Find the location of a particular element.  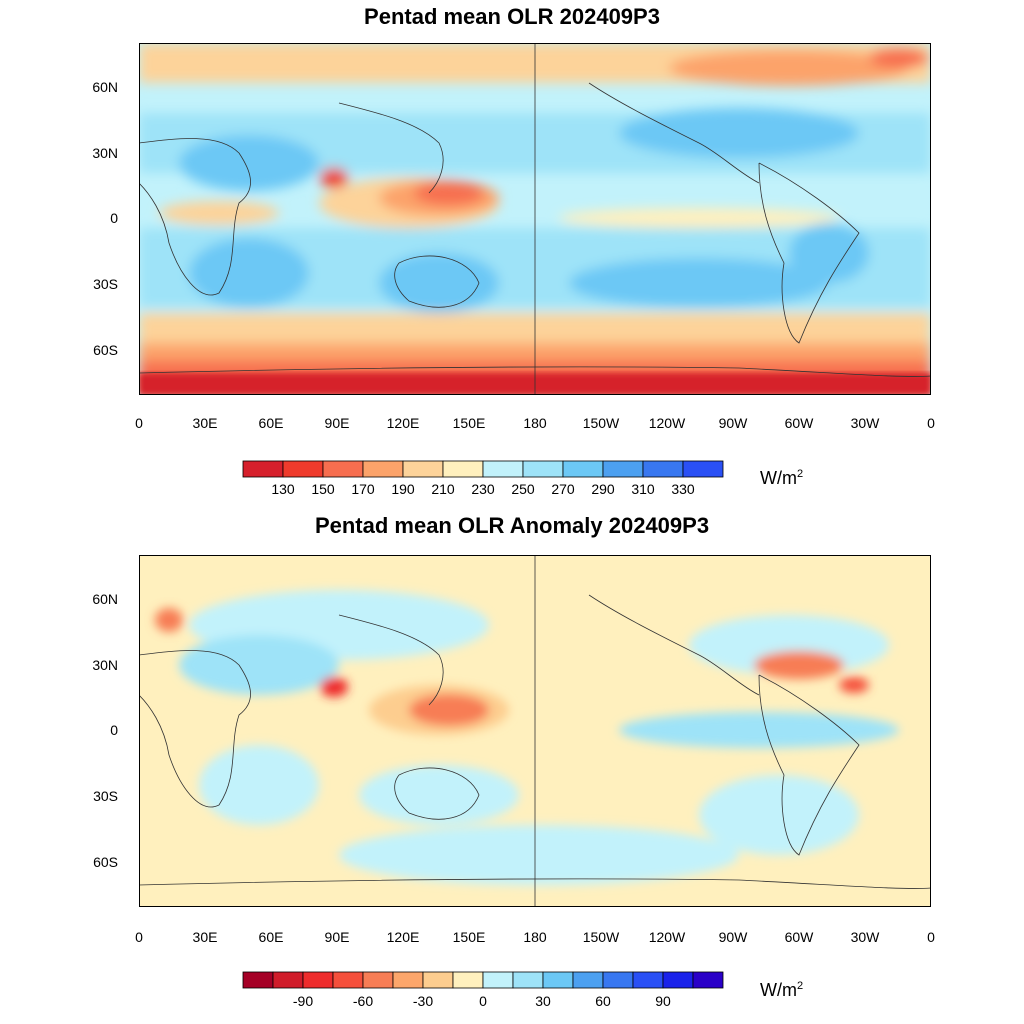

panel2-lon-label: 120W is located at coordinates (667, 937).